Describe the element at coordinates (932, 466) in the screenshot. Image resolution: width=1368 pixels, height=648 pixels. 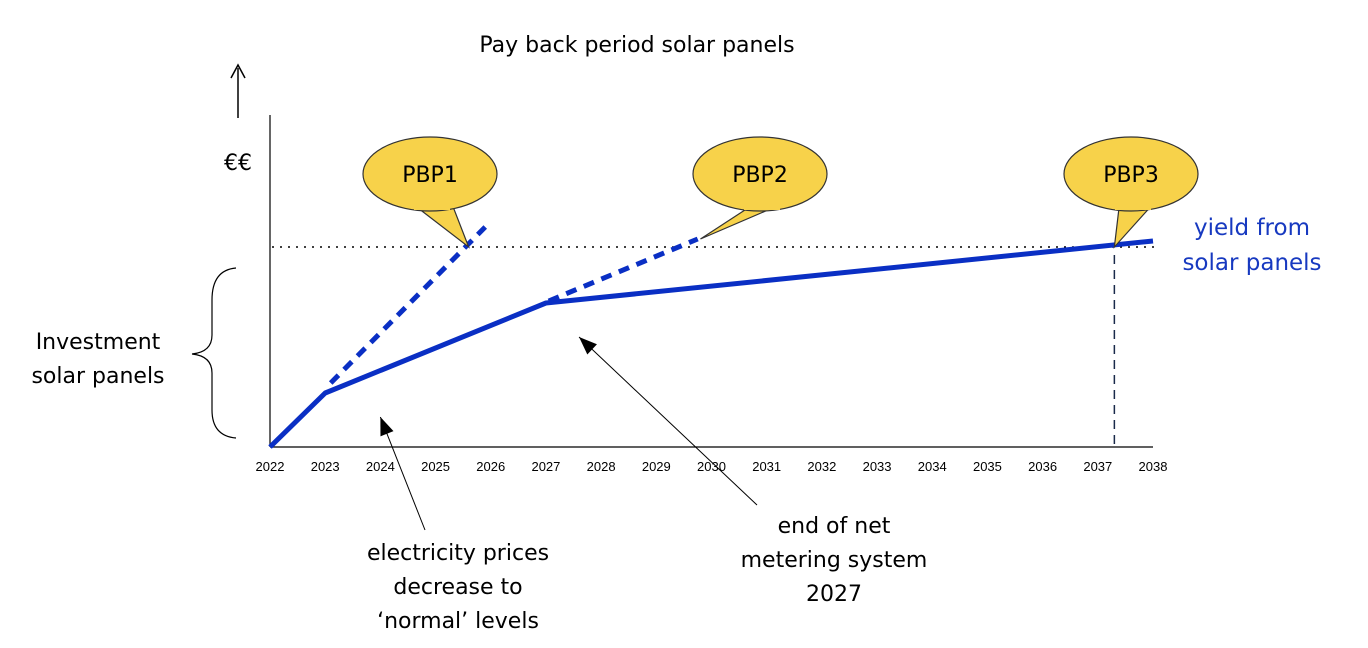
I see `x-tick-label: 2034` at that location.